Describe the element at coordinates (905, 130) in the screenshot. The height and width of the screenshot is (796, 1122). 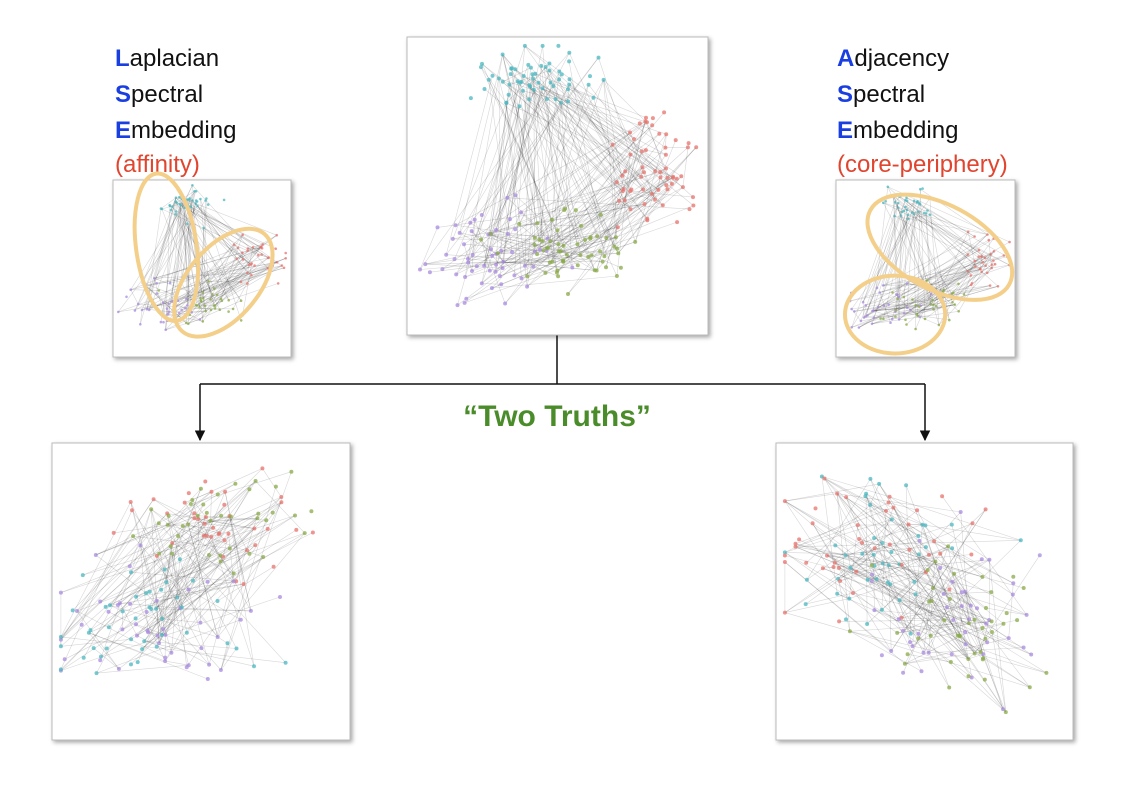
I see `rest: mbedding` at that location.